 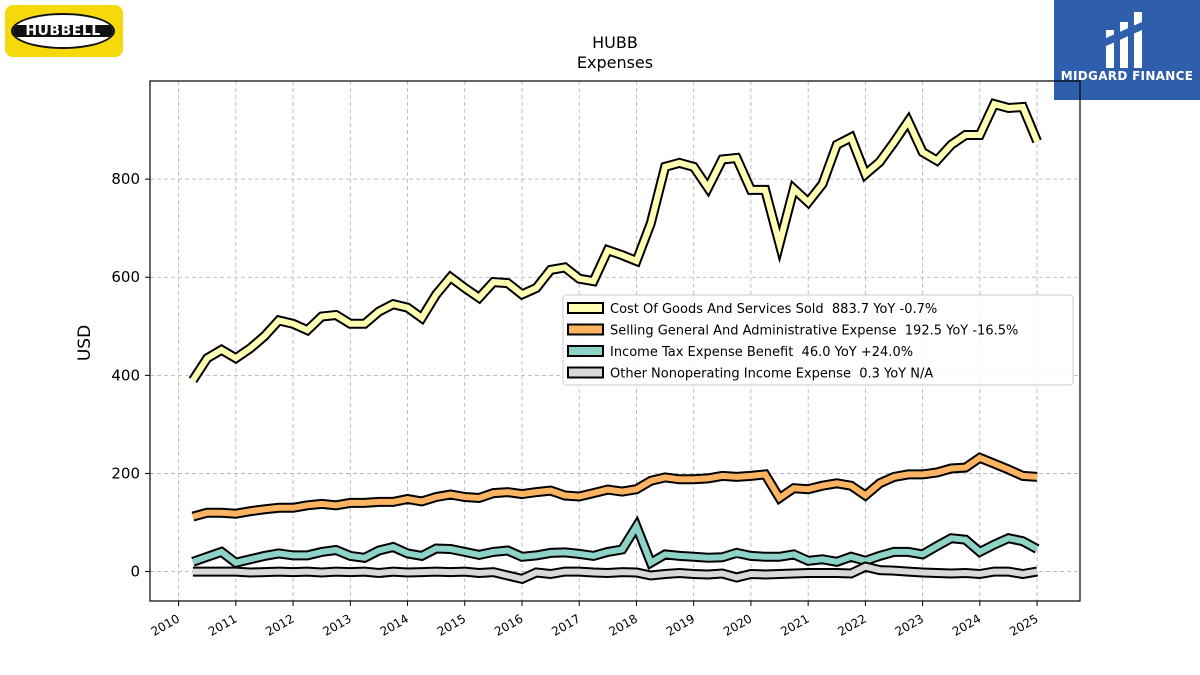 What do you see at coordinates (615, 62) in the screenshot?
I see `chart-subtitle: Expenses` at bounding box center [615, 62].